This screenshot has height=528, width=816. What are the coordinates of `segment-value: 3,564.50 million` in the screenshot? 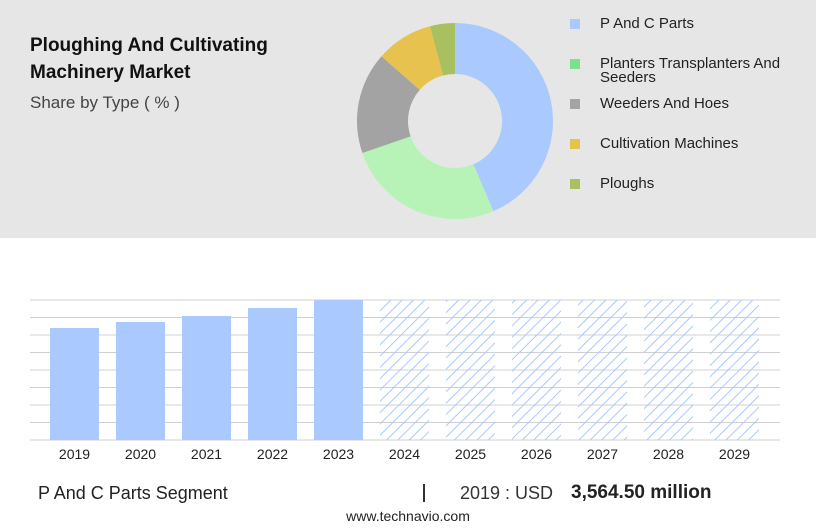 It's located at (641, 492).